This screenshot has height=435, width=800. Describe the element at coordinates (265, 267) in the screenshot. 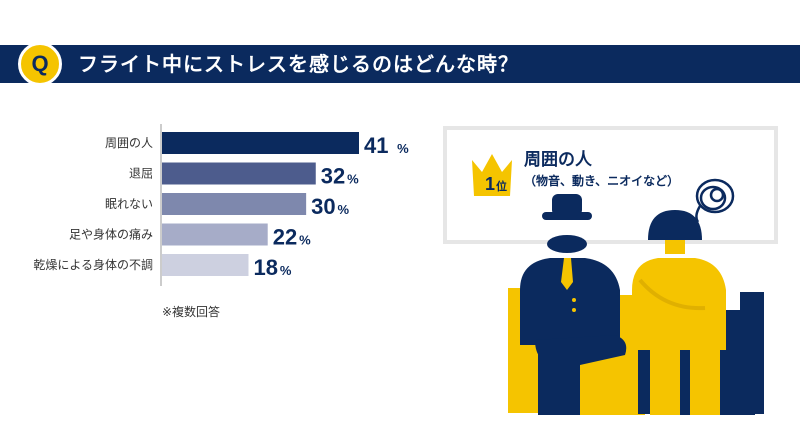

I see `value-label: 18` at that location.